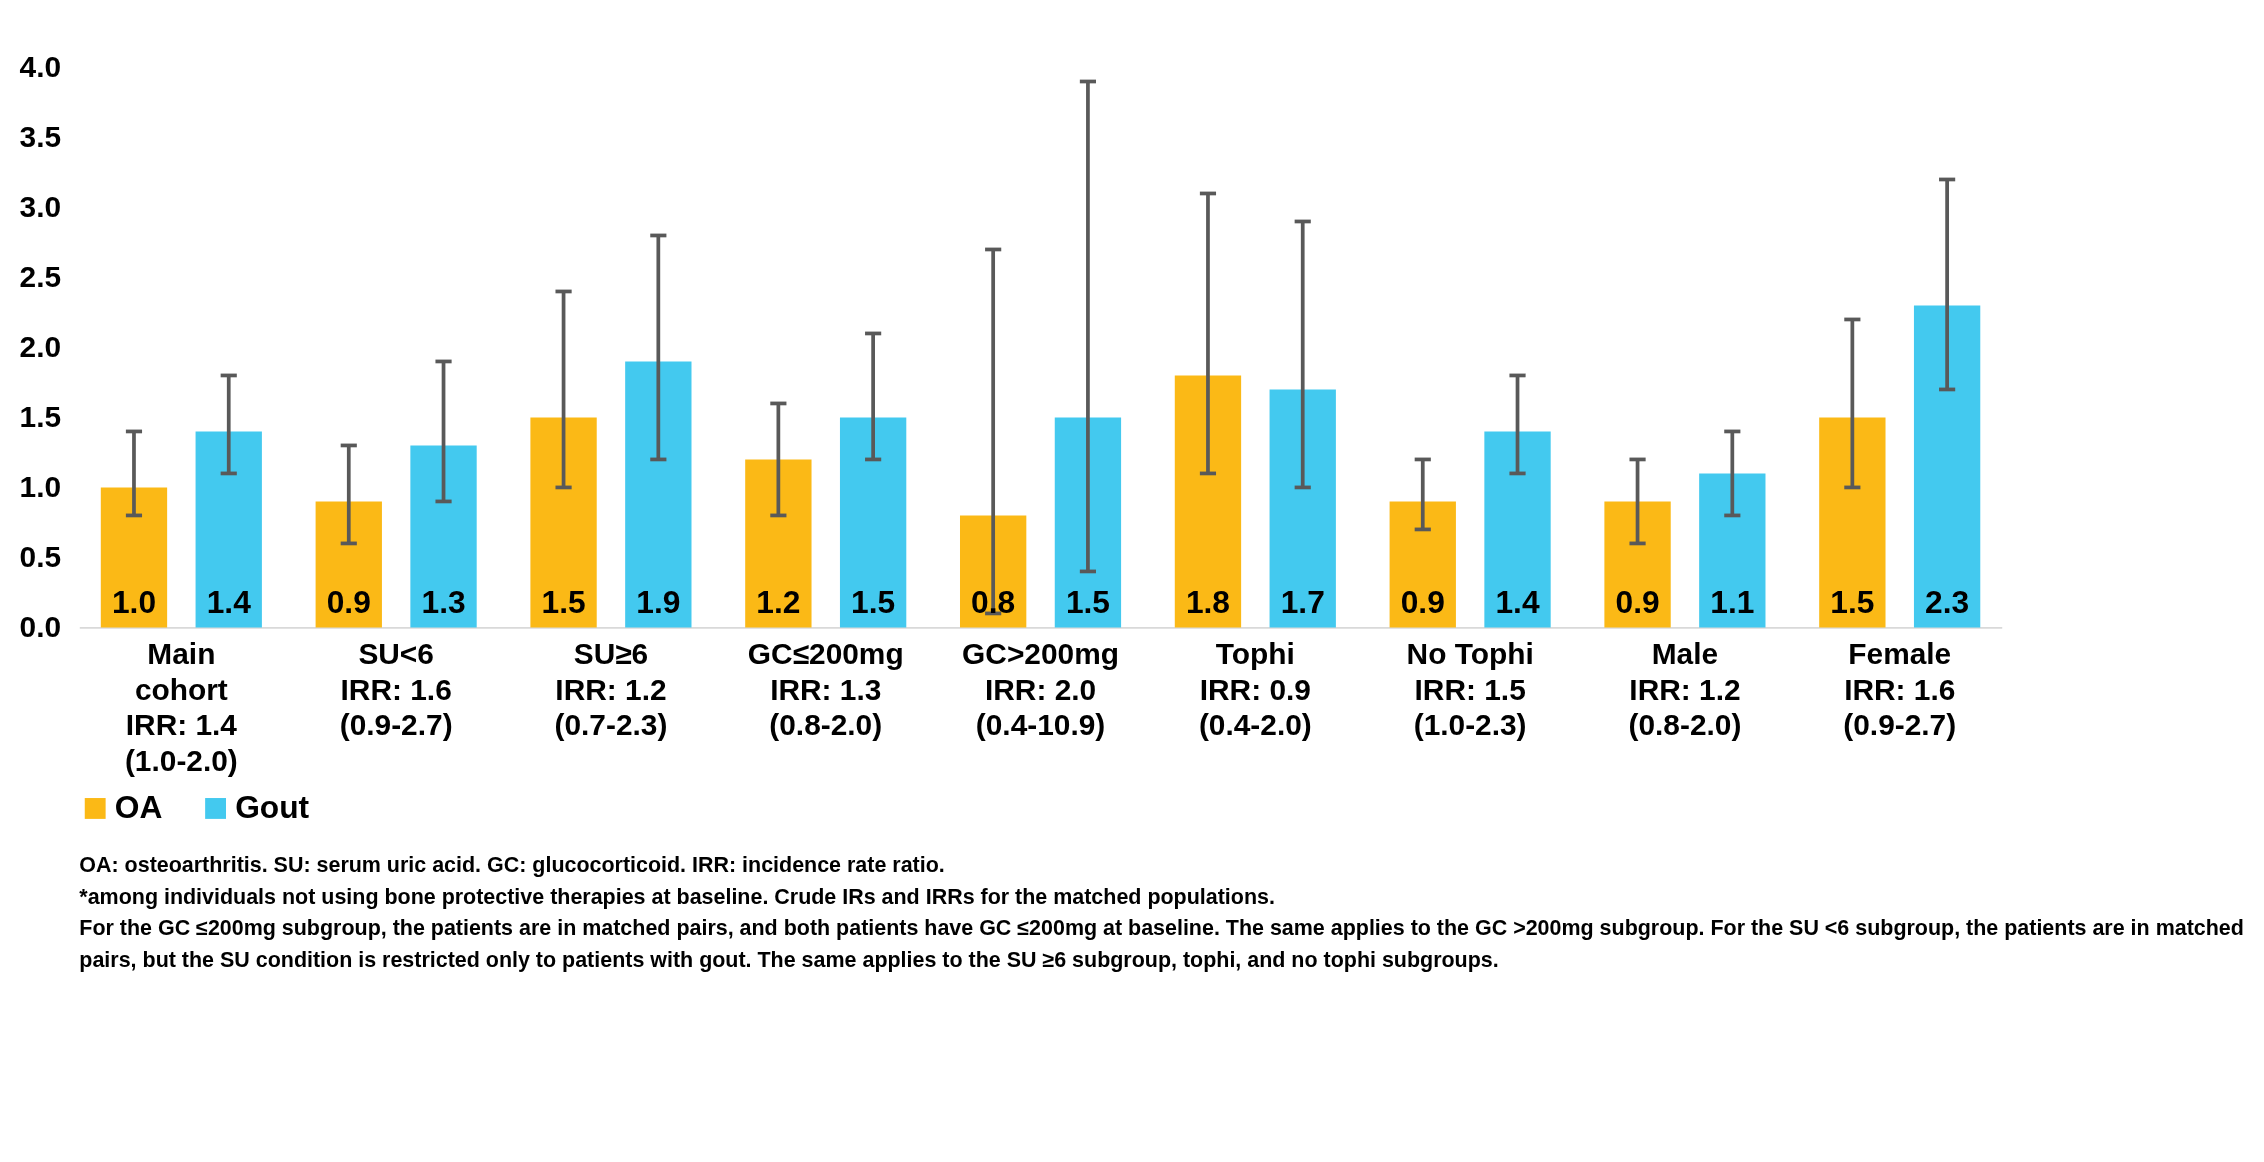  I want to click on y-tick-label: 4.0, so click(40, 67).